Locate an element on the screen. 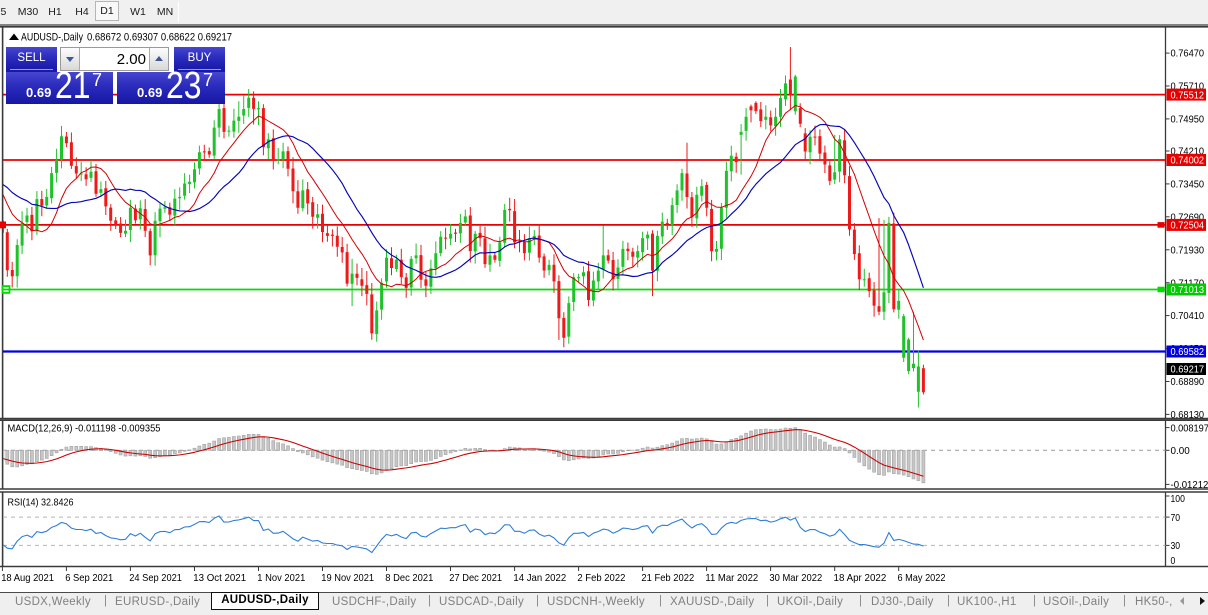  svg-text: 0.70410 is located at coordinates (1188, 316).